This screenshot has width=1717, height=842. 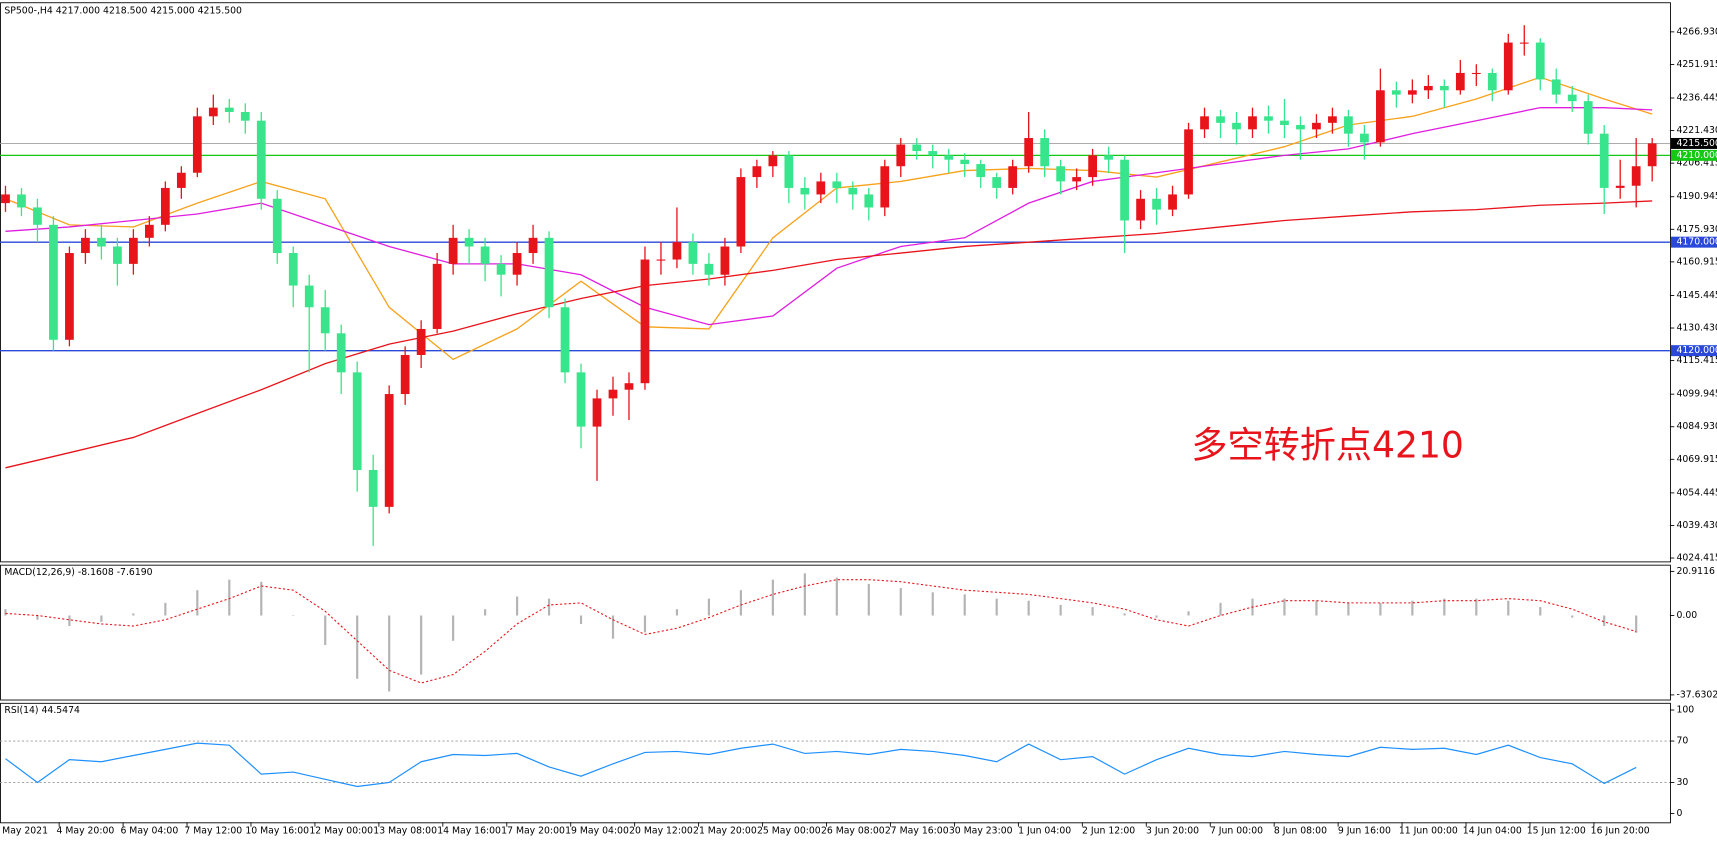 I want to click on x-tick-label: 15 Jun 12:00, so click(x=1556, y=831).